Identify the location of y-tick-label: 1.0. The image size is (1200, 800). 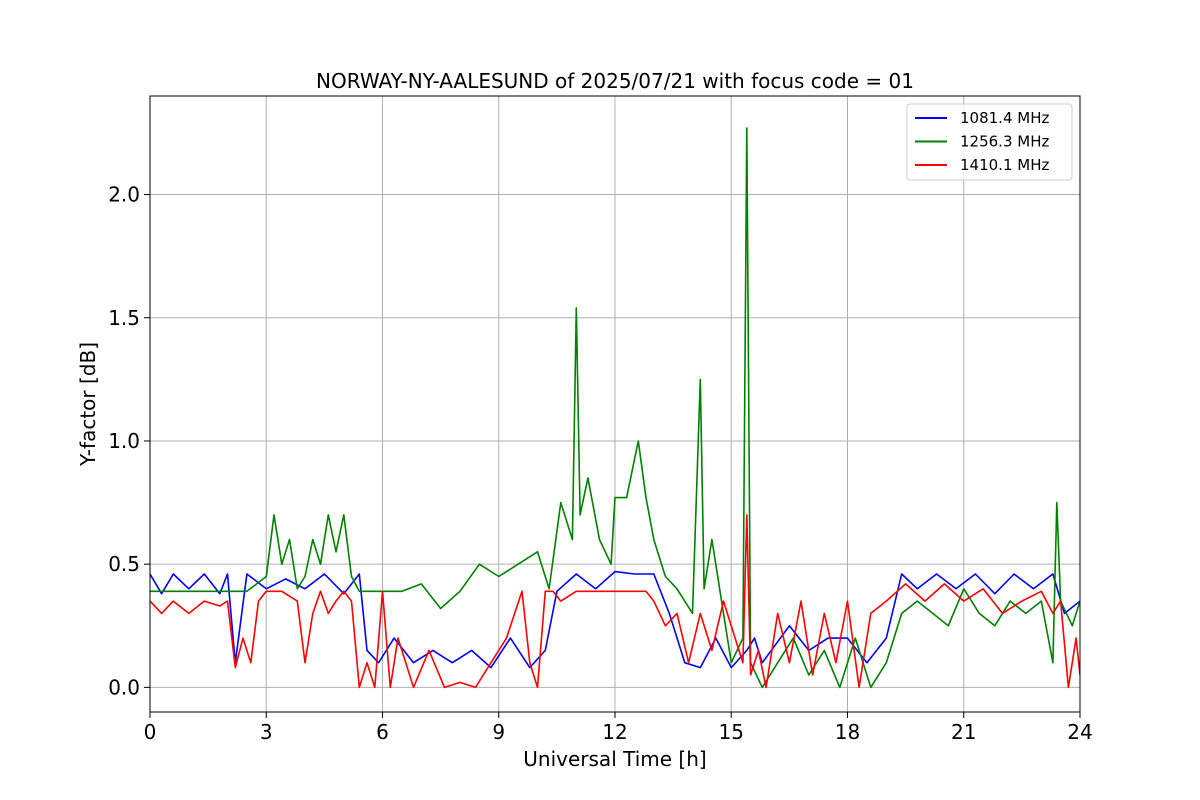
(124, 441).